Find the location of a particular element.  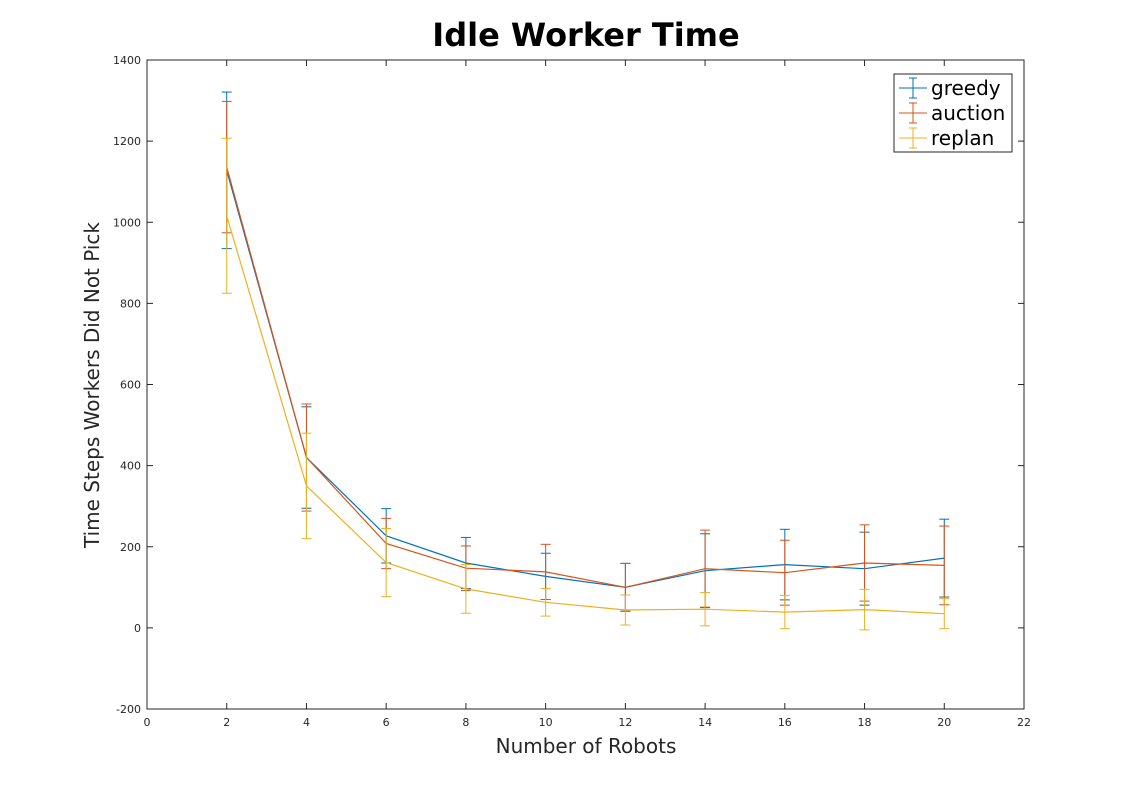

legend-entry-auction: auction is located at coordinates (952, 113).